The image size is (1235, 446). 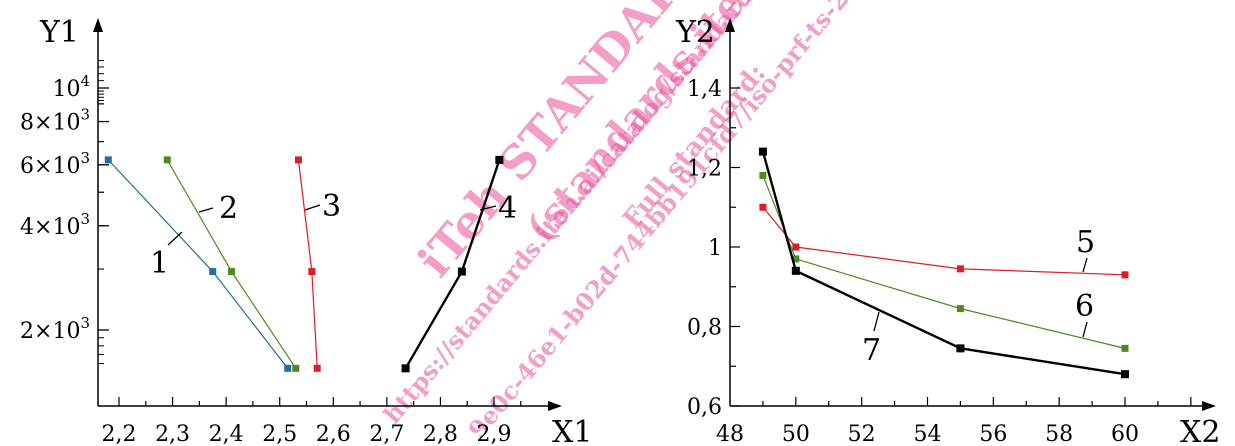 I want to click on right-x-tick-label: 50, so click(x=796, y=434).